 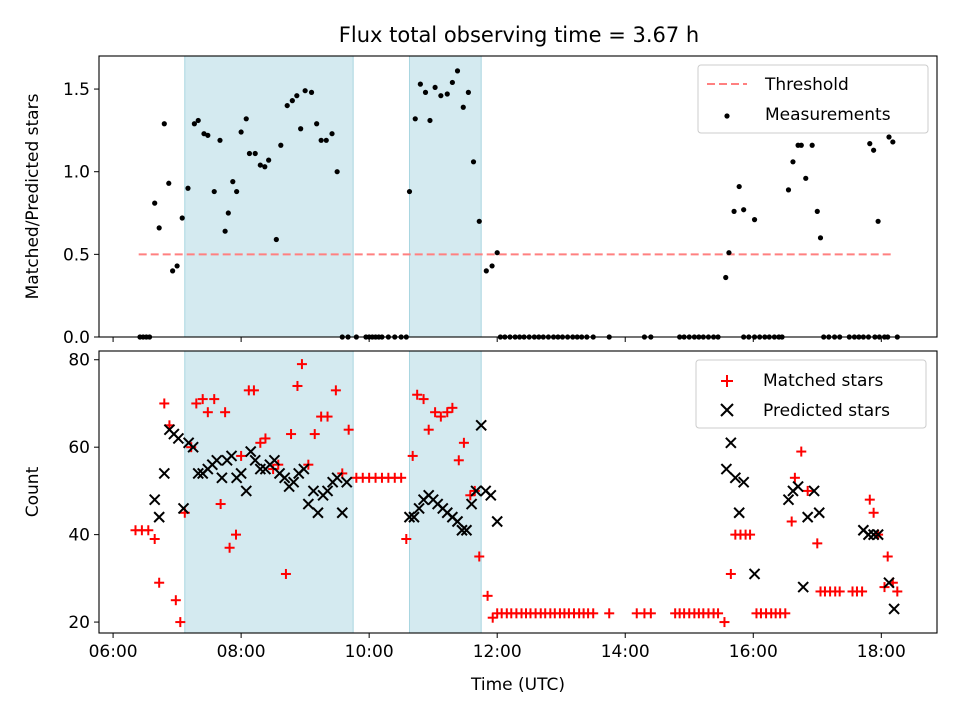 What do you see at coordinates (813, 99) in the screenshot?
I see `ratio-legend: Threshold Measurements` at bounding box center [813, 99].